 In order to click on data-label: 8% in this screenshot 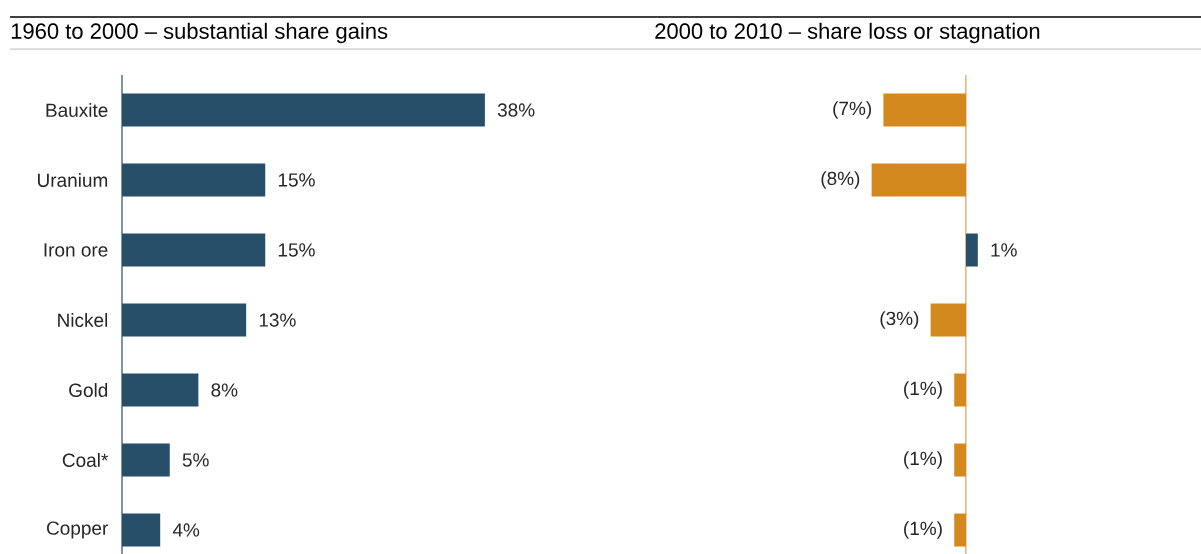, I will do `click(224, 390)`.